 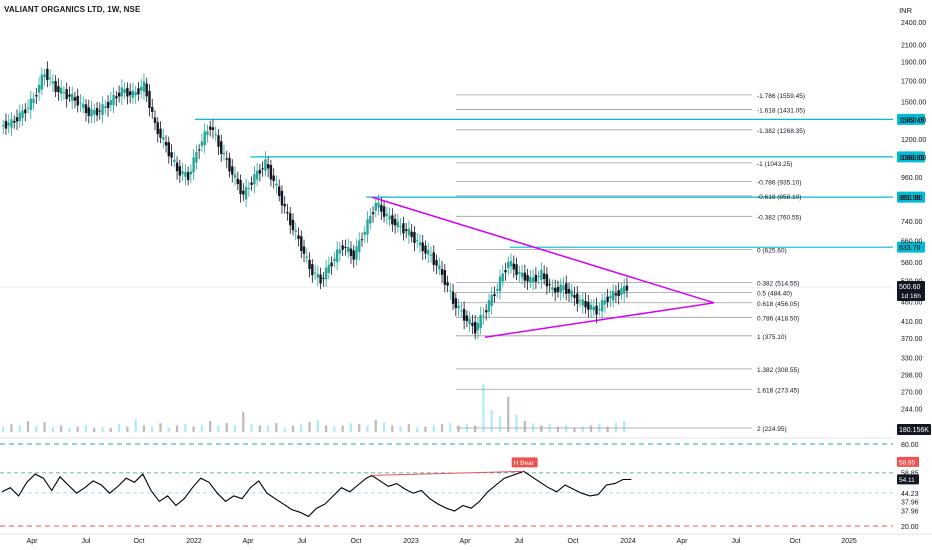 I want to click on divergence-badge, so click(x=524, y=462).